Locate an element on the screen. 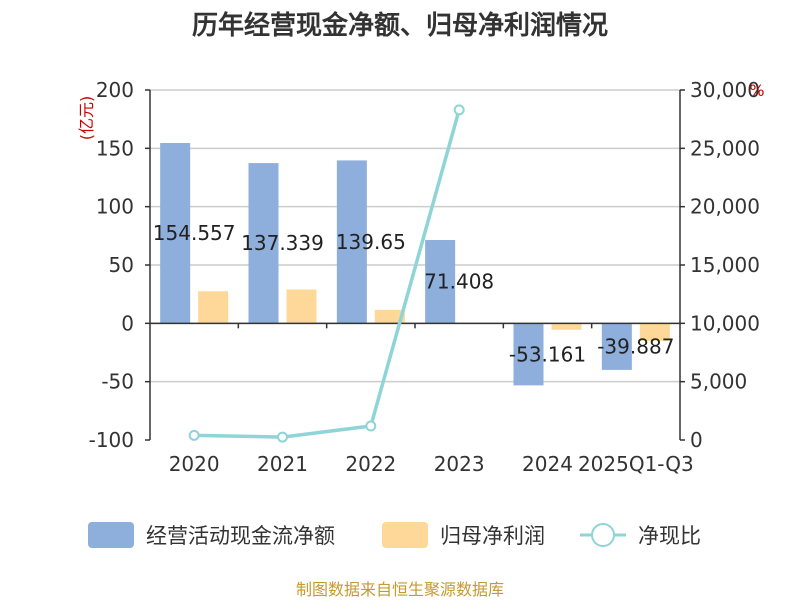 This screenshot has width=800, height=600. left-tick-label: 200 is located at coordinates (115, 90).